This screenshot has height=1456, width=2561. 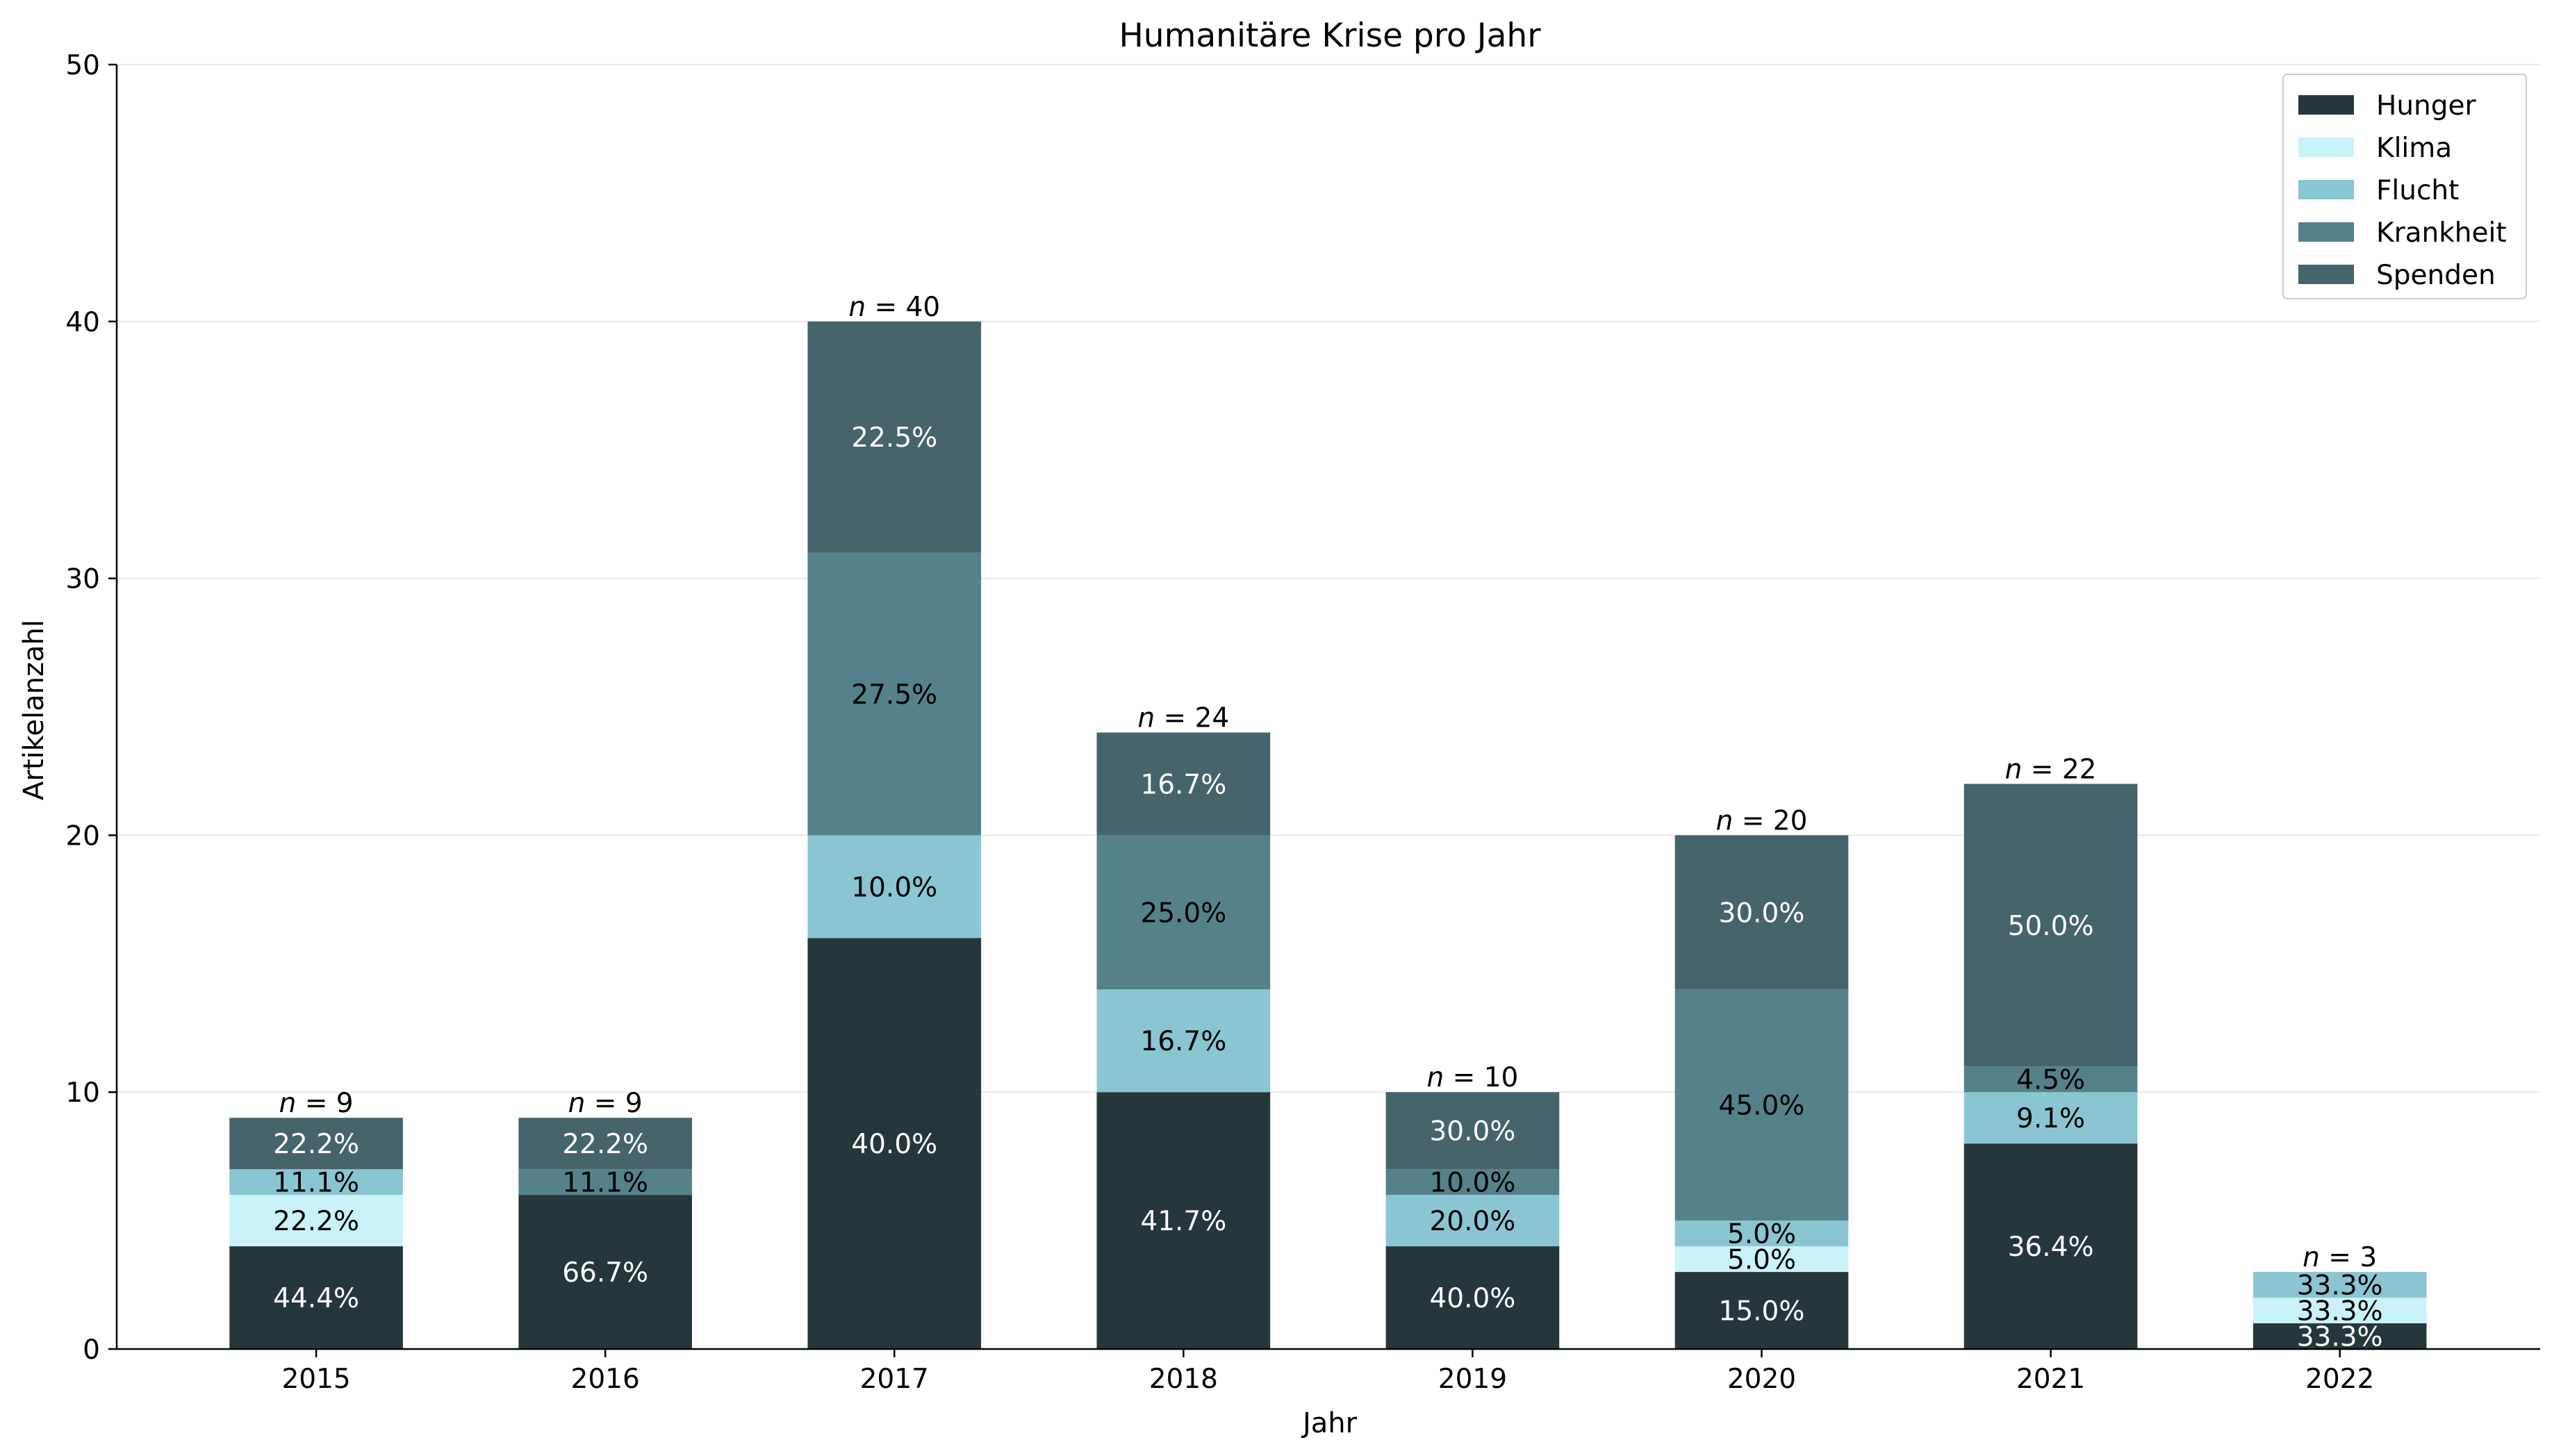 What do you see at coordinates (82, 579) in the screenshot?
I see `y-tick-label: 30` at bounding box center [82, 579].